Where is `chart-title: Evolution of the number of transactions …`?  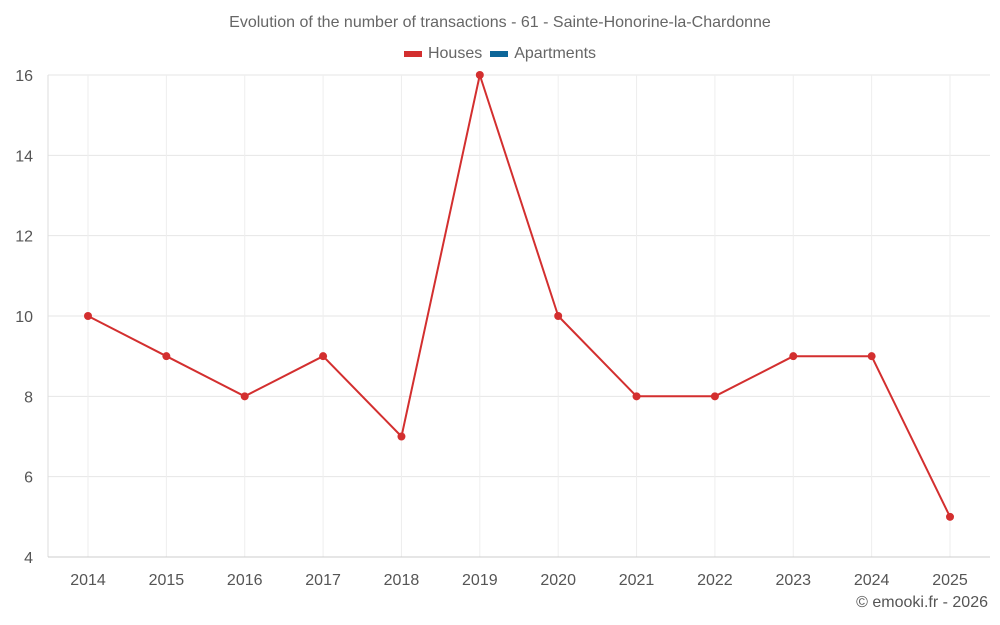
chart-title: Evolution of the number of transactions … is located at coordinates (500, 22).